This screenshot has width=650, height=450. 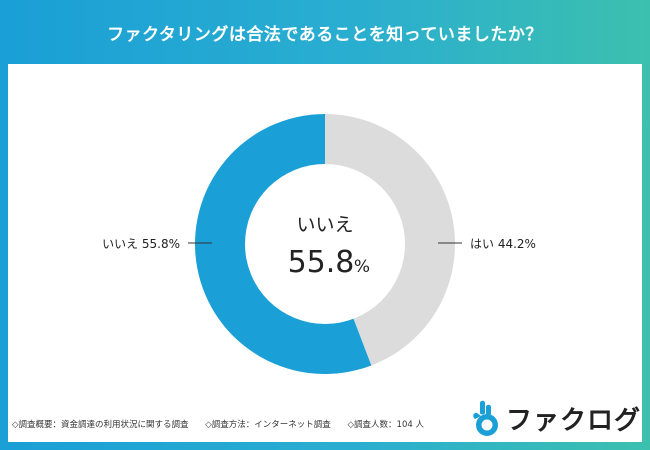 What do you see at coordinates (321, 262) in the screenshot?
I see `center-value: 55.8` at bounding box center [321, 262].